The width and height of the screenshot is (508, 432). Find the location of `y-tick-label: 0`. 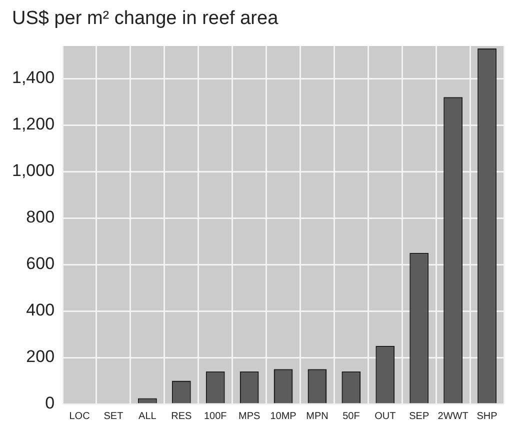

y-tick-label: 0 is located at coordinates (50, 403).